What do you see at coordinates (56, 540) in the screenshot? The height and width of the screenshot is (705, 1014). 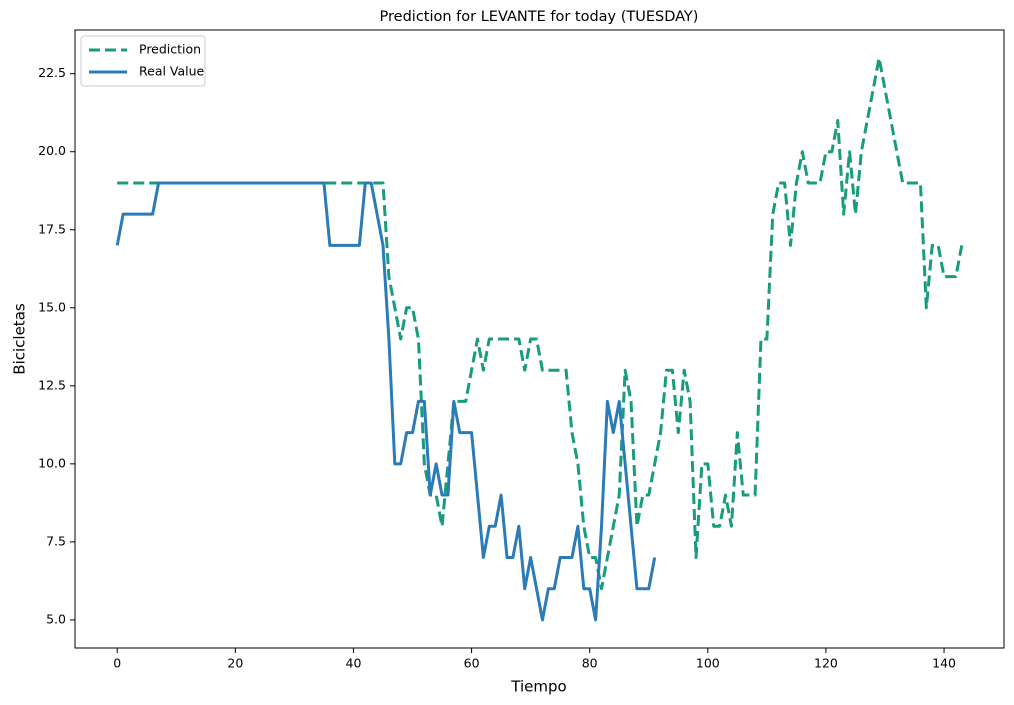 I see `y-tick-label: 7.5` at bounding box center [56, 540].